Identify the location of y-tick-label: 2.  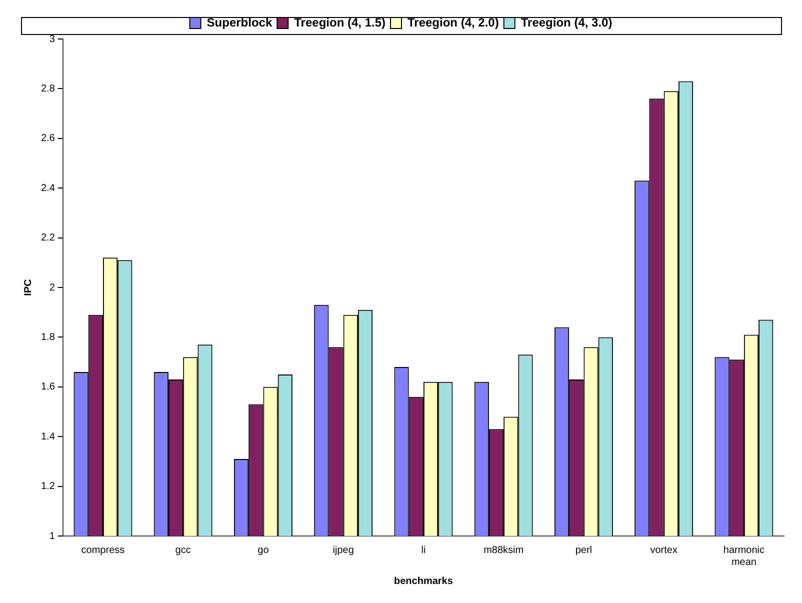
(52, 288).